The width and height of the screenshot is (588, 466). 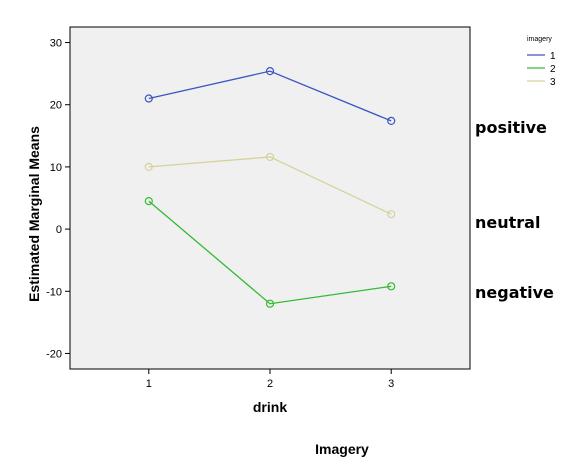 What do you see at coordinates (59, 230) in the screenshot?
I see `y-tick-label: 0` at bounding box center [59, 230].